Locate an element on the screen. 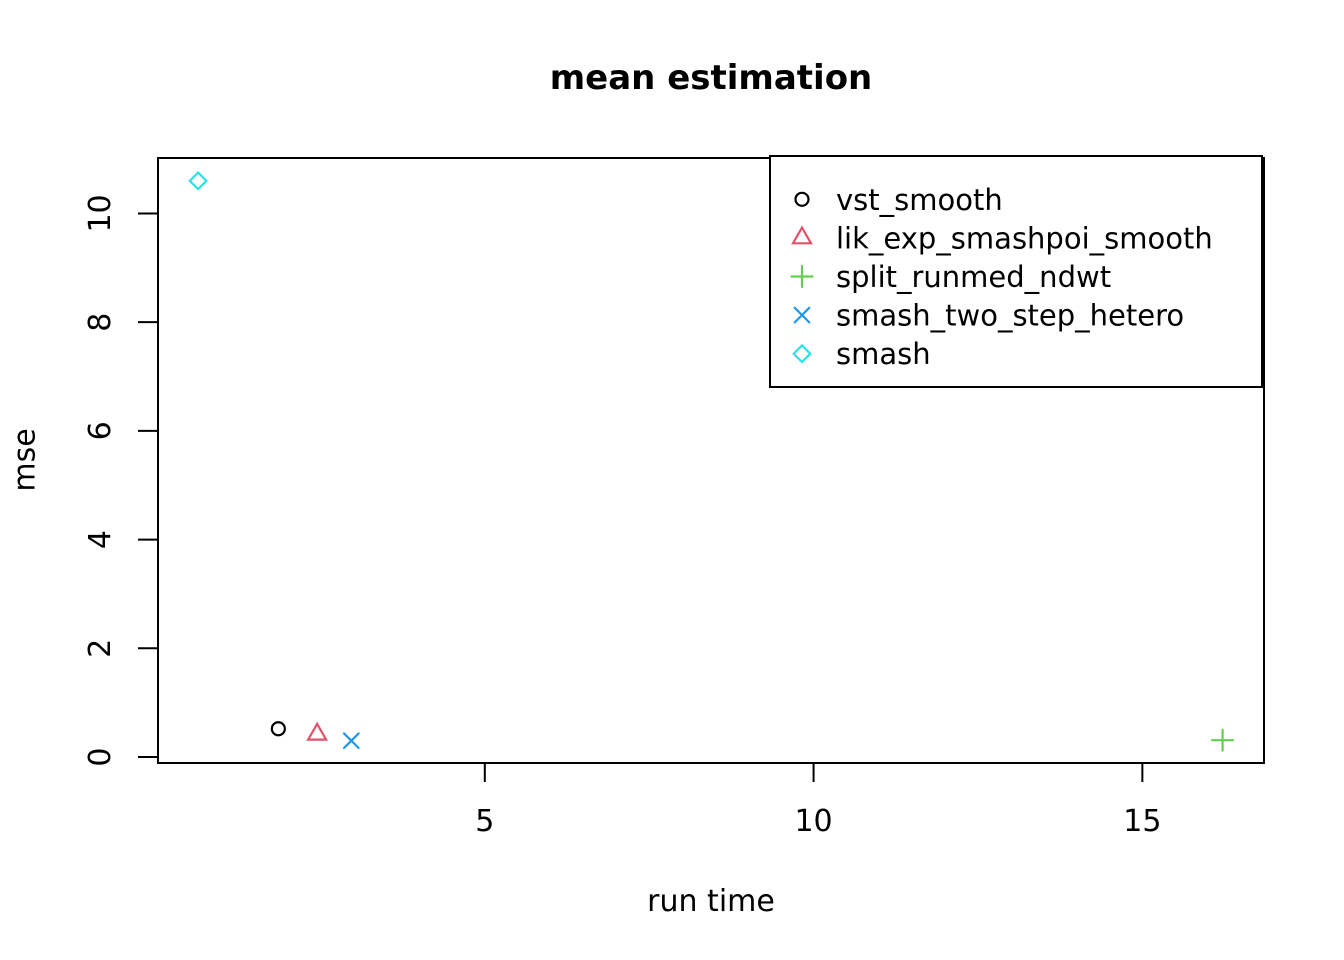 The height and width of the screenshot is (960, 1344). legend-label-split_runmed_ndwt: split_runmed_ndwt is located at coordinates (973, 277).